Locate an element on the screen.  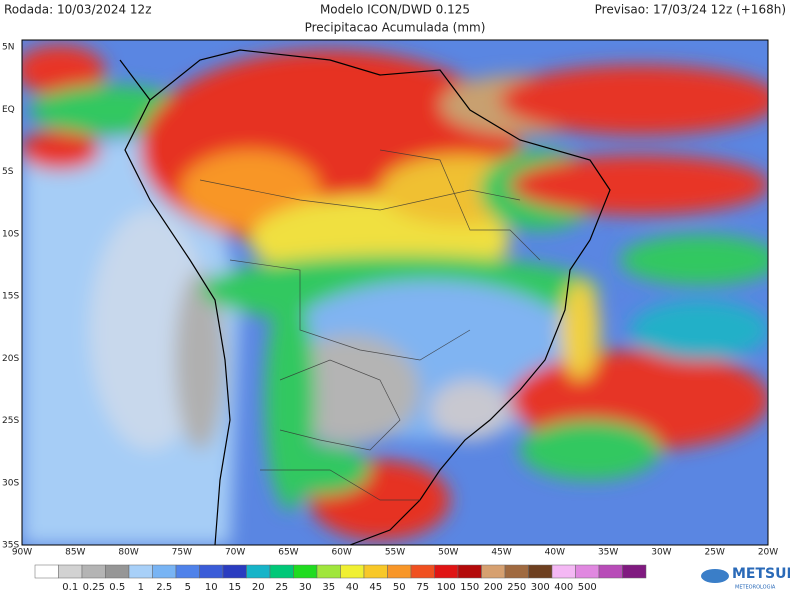
lon-label: 85W is located at coordinates (75, 553).